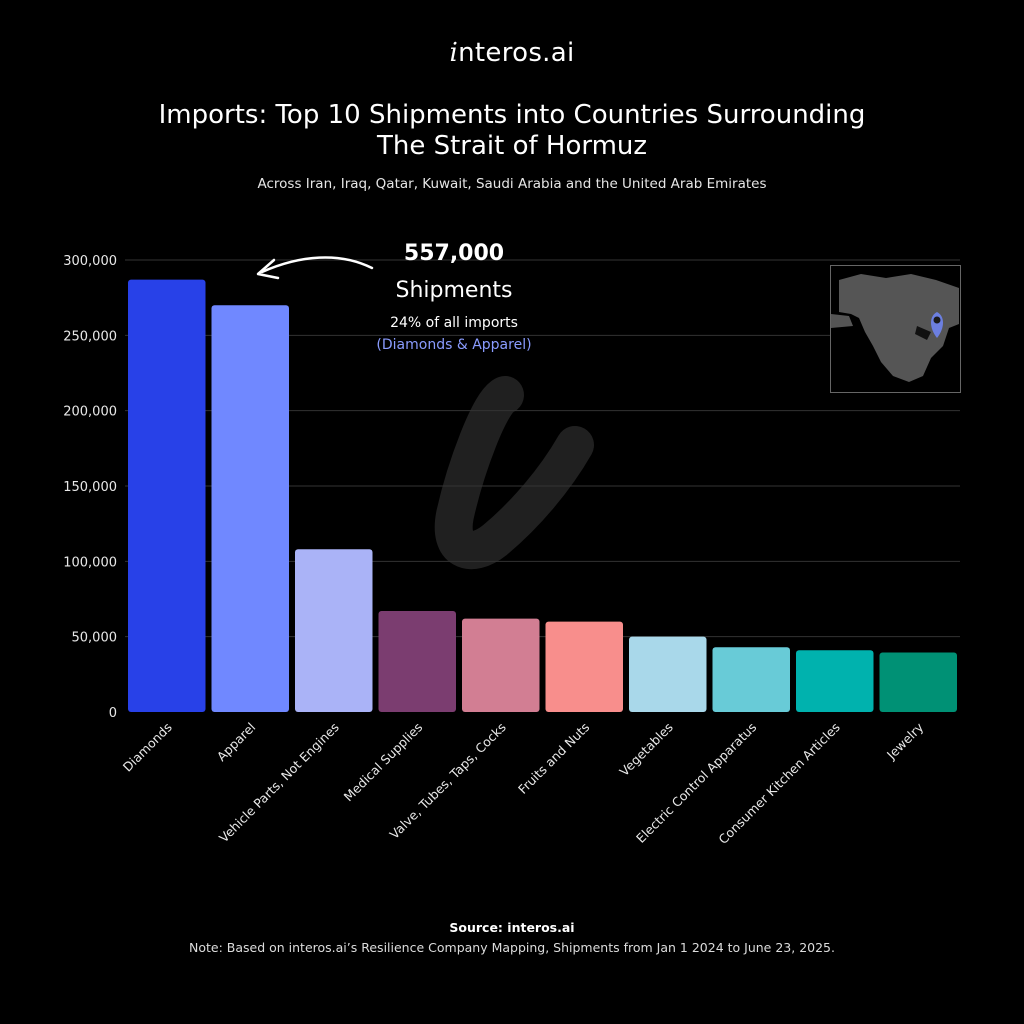 The height and width of the screenshot is (1024, 1024). I want to click on brand-logo: interos.ai, so click(512, 53).